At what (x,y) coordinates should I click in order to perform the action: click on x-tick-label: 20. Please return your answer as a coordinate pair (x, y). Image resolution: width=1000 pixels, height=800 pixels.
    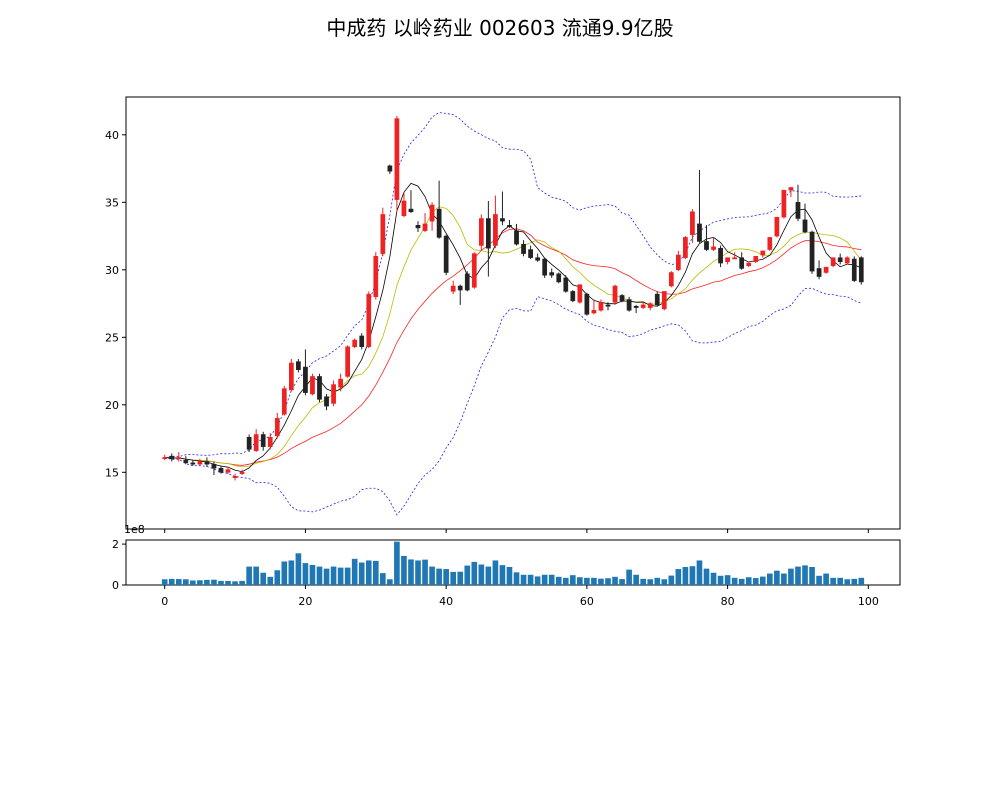
    Looking at the image, I should click on (305, 601).